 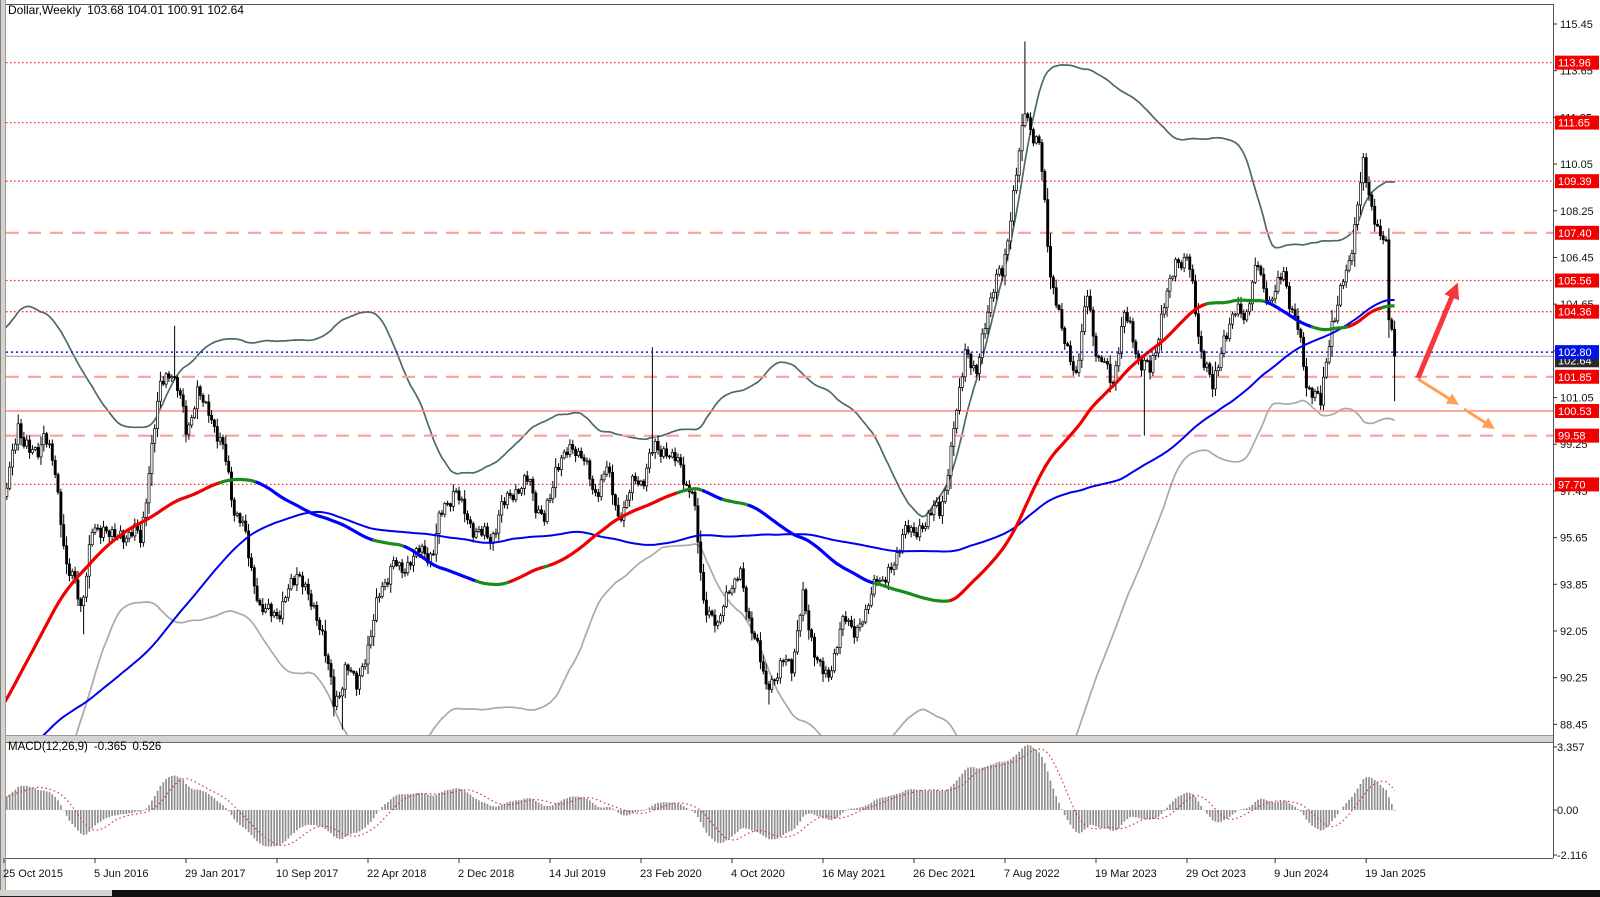 I want to click on price-axis-label: 106.45, so click(x=1577, y=258).